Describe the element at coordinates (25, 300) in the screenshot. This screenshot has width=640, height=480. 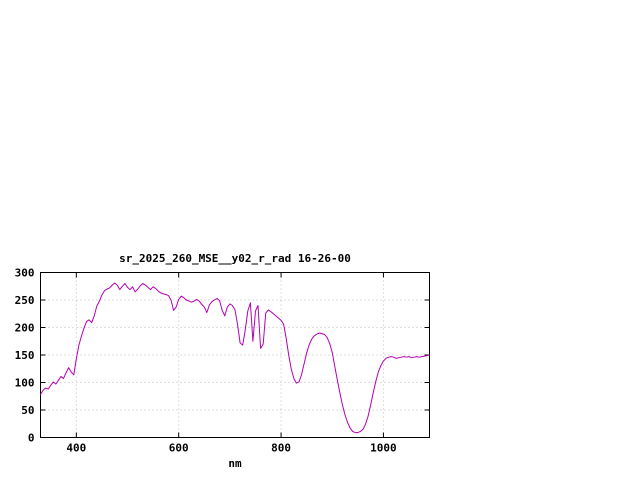
I see `y-tick-label: 250` at that location.